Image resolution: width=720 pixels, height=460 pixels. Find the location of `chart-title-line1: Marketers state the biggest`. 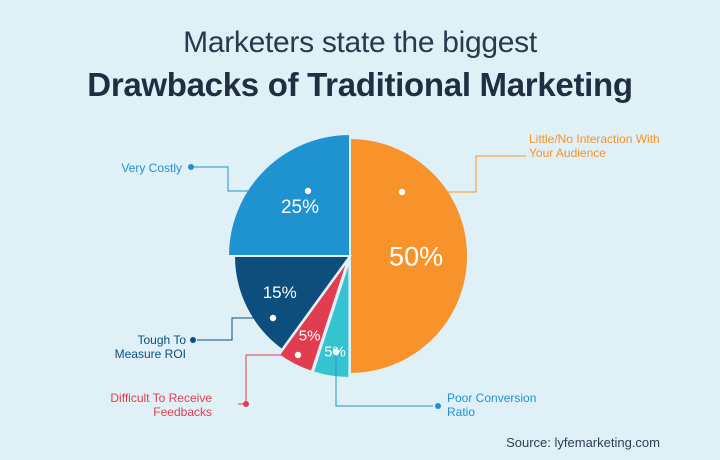

chart-title-line1: Marketers state the biggest is located at coordinates (360, 42).